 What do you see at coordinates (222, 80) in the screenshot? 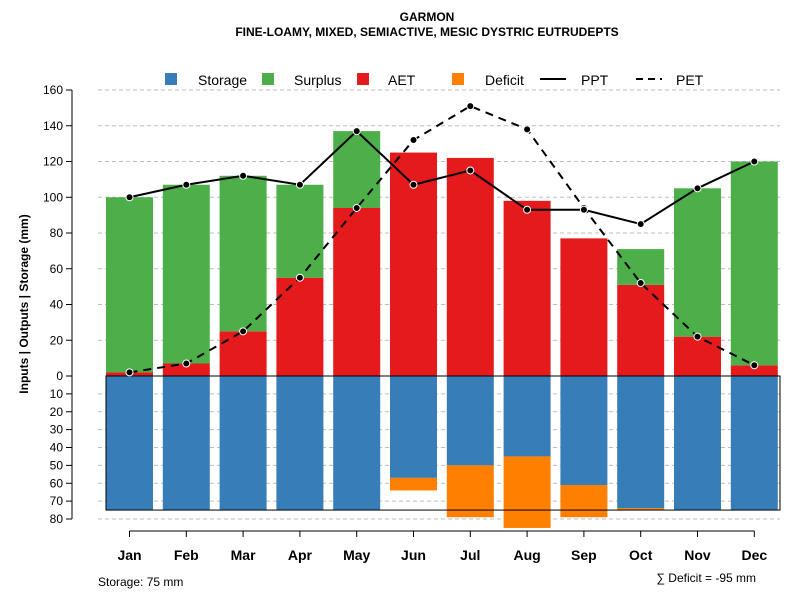
I see `legend-label-storage: Storage` at bounding box center [222, 80].